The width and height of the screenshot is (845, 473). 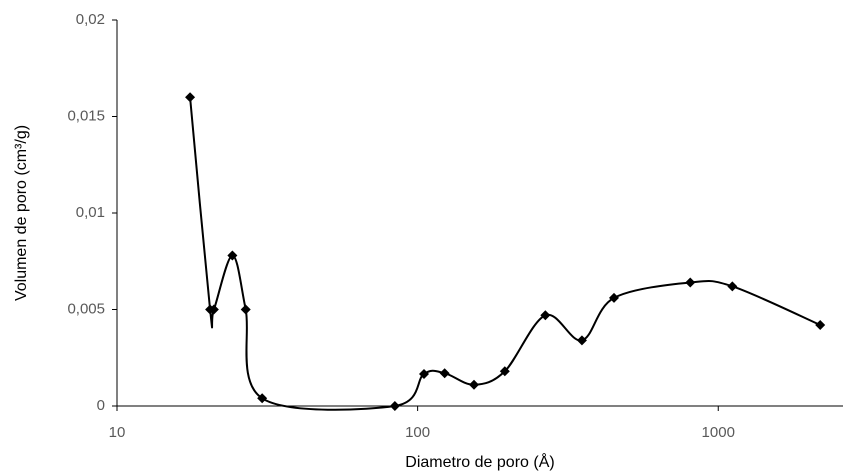 What do you see at coordinates (117, 432) in the screenshot?
I see `x-tick-label: 10` at bounding box center [117, 432].